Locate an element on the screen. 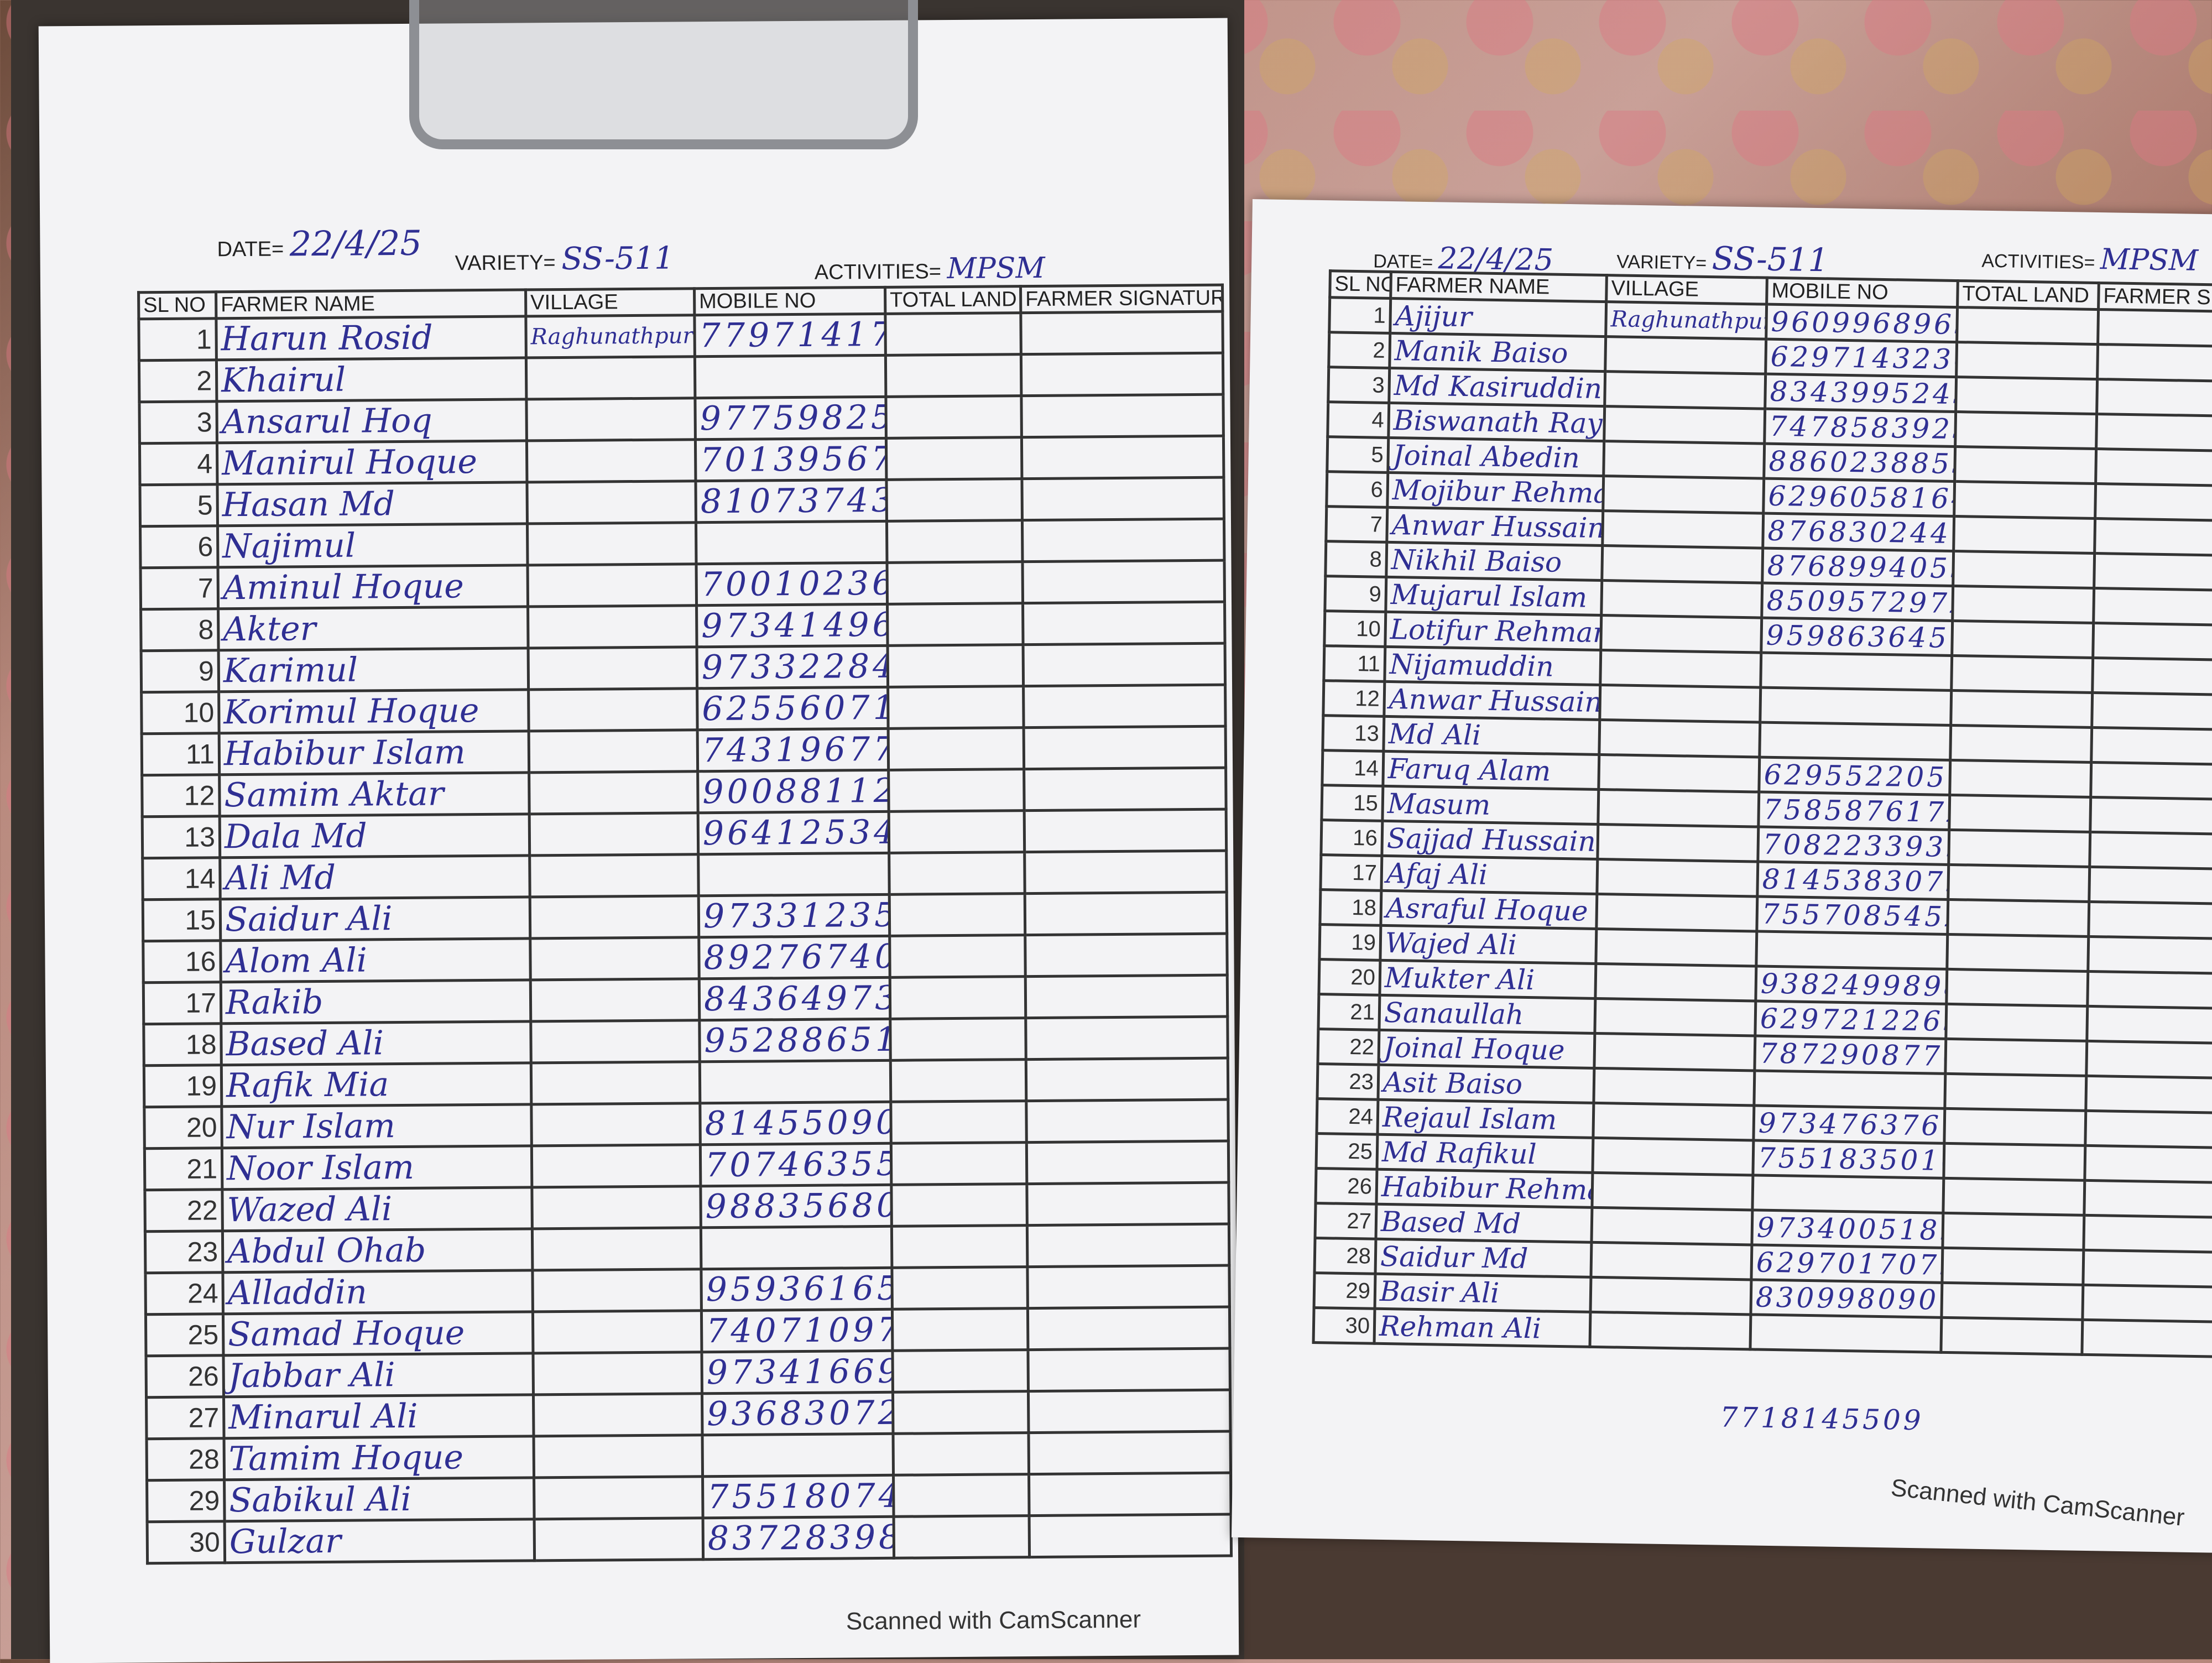 The image size is (2212, 1663). column-header: FARMER NAME is located at coordinates (371, 304).